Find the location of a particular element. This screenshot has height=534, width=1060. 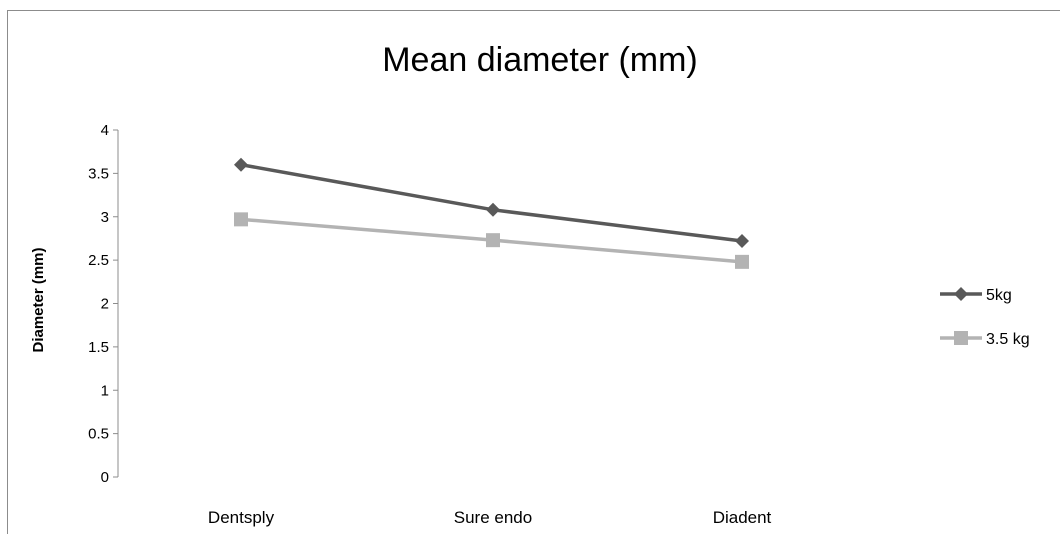

x-category-label: Sure endo is located at coordinates (493, 517).